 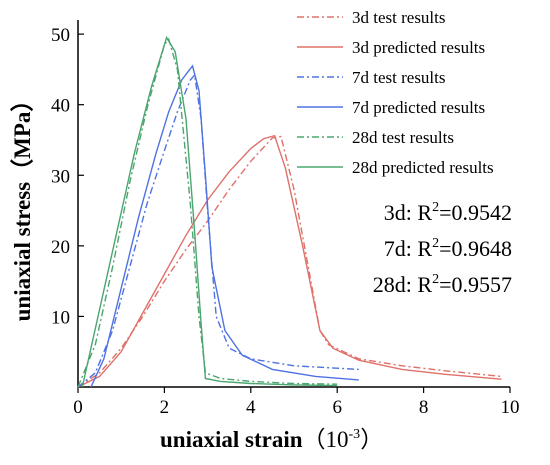 What do you see at coordinates (60, 106) in the screenshot?
I see `y-tick-label: 40` at bounding box center [60, 106].